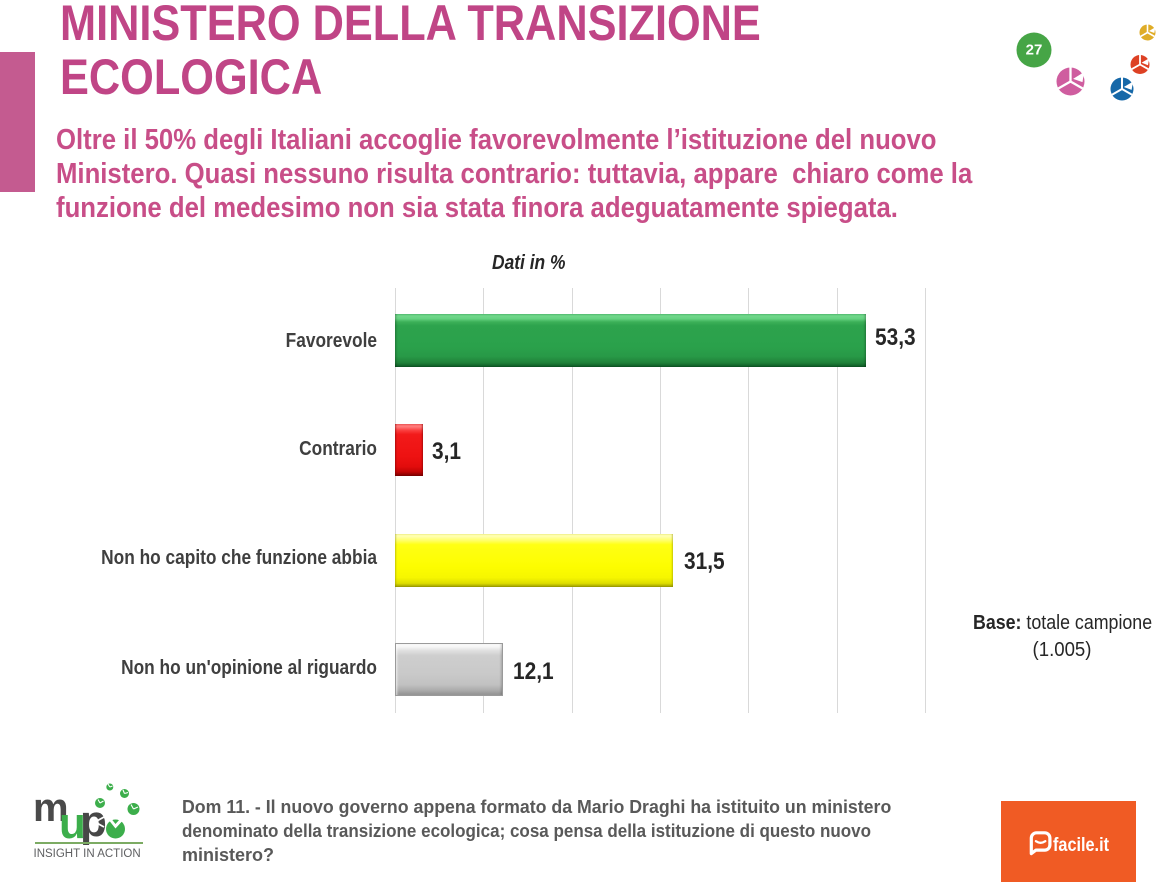  What do you see at coordinates (1081, 845) in the screenshot?
I see `svg-text: facile.it` at bounding box center [1081, 845].